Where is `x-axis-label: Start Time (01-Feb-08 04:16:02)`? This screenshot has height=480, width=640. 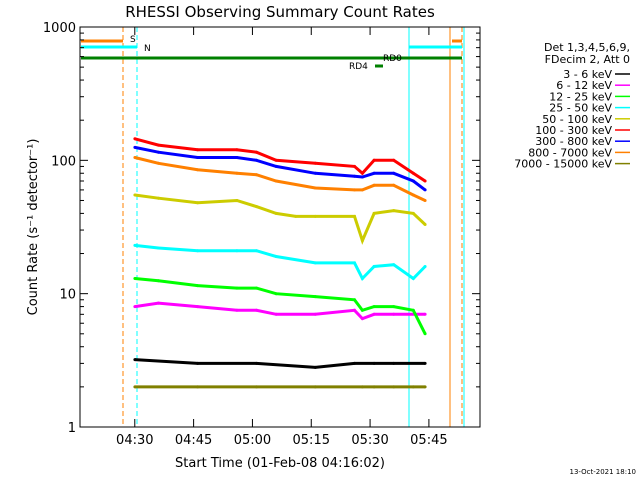 x-axis-label: Start Time (01-Feb-08 04:16:02) is located at coordinates (280, 463).